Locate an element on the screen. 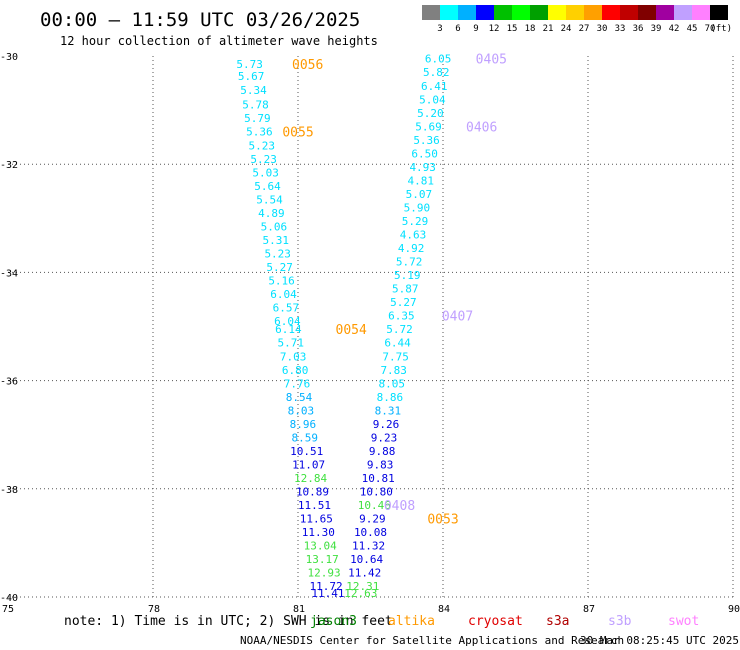 Image resolution: width=740 pixels, height=650 pixels. wave-height-label: 6.35 is located at coordinates (401, 316).